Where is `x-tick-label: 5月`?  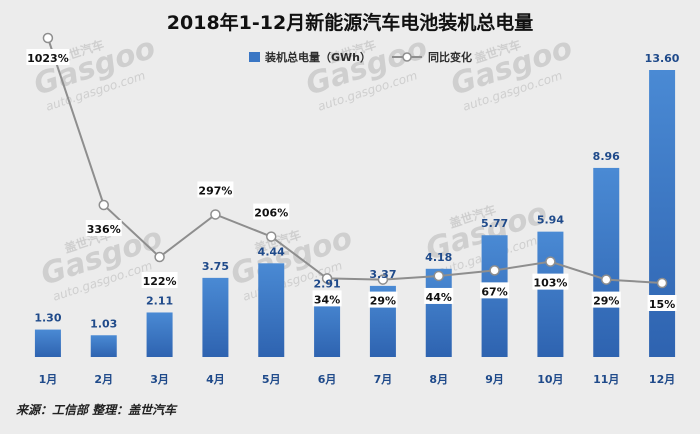
x-tick-label: 5月 is located at coordinates (271, 379).